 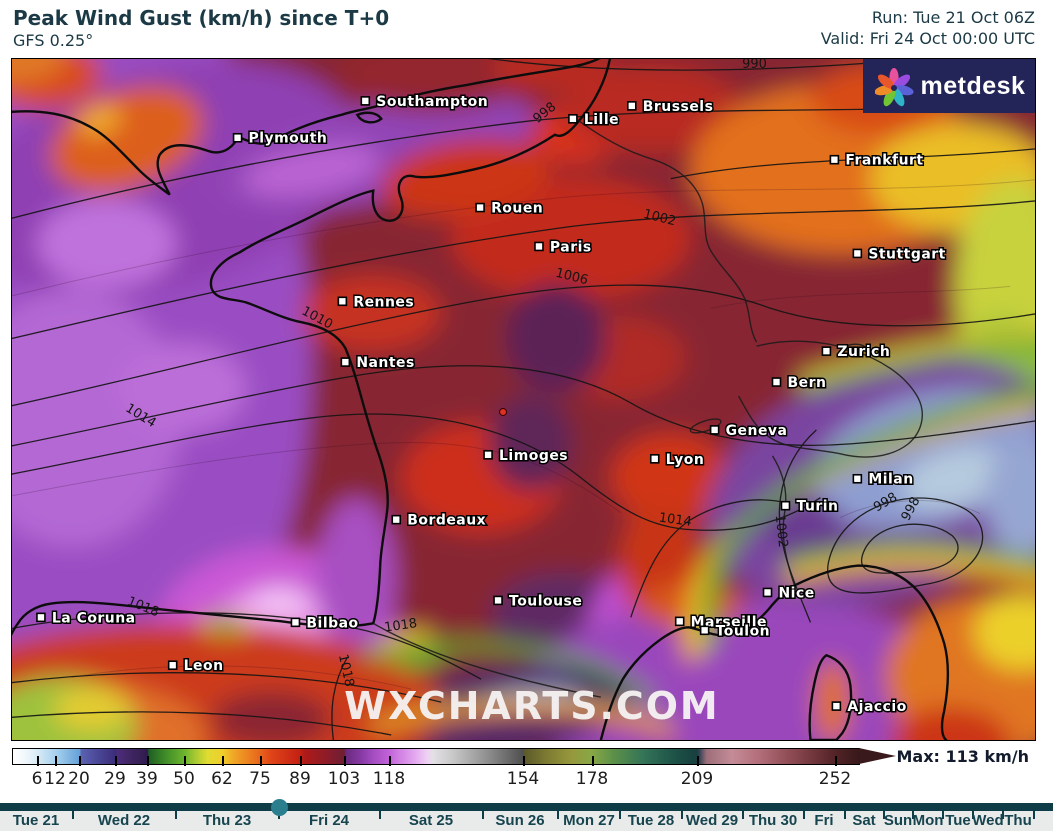 I want to click on city-name: Limoges, so click(x=533, y=456).